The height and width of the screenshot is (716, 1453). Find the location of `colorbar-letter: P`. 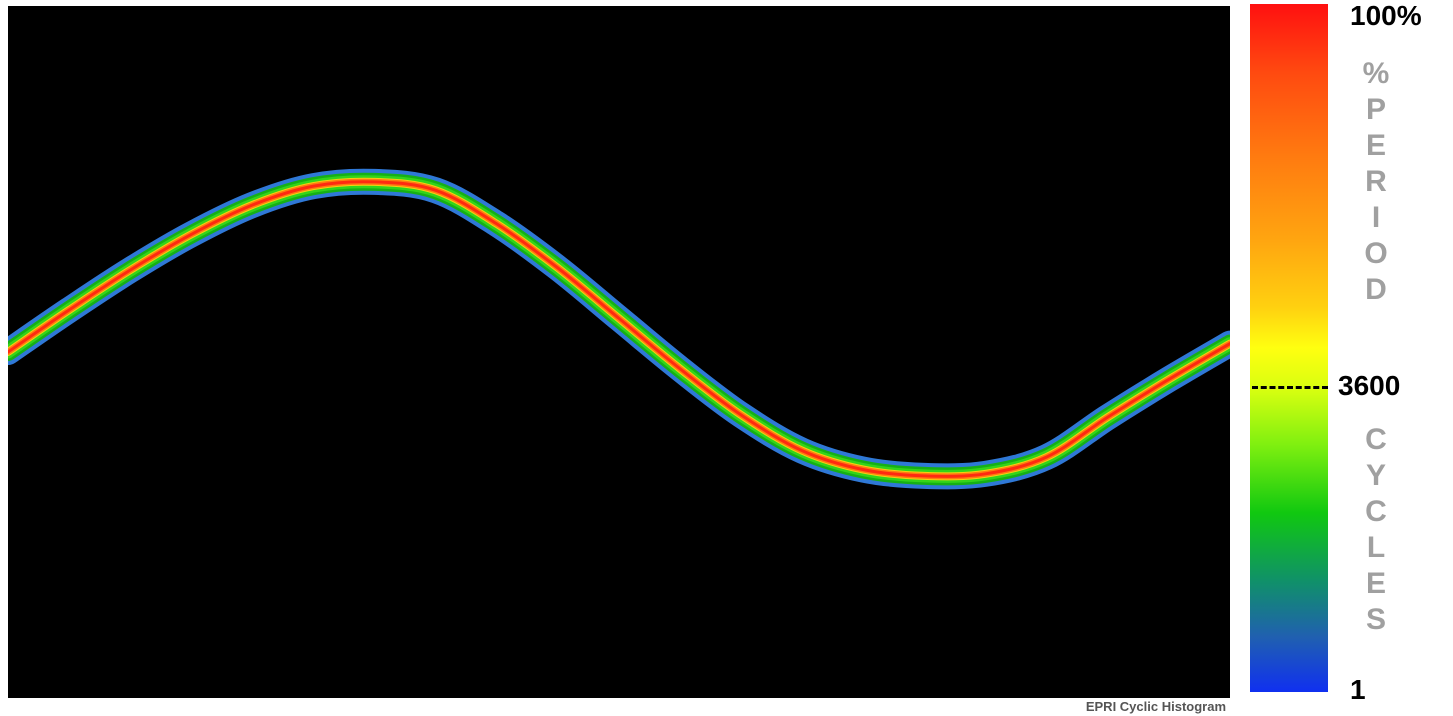

colorbar-letter: P is located at coordinates (1375, 109).